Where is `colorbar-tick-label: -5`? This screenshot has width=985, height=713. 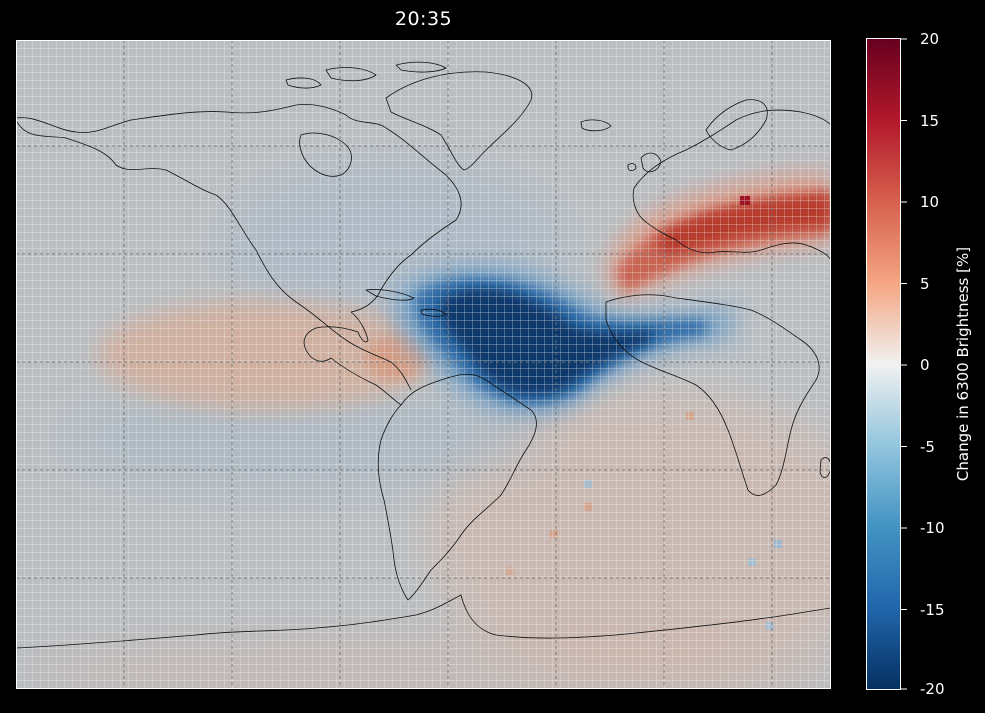
colorbar-tick-label: -5 is located at coordinates (927, 446).